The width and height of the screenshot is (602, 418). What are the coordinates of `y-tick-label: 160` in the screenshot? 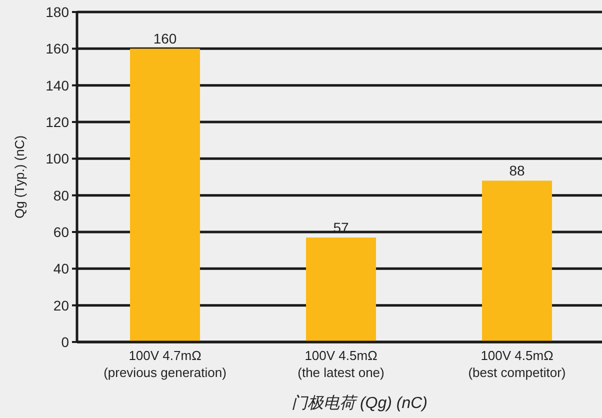 It's located at (58, 48).